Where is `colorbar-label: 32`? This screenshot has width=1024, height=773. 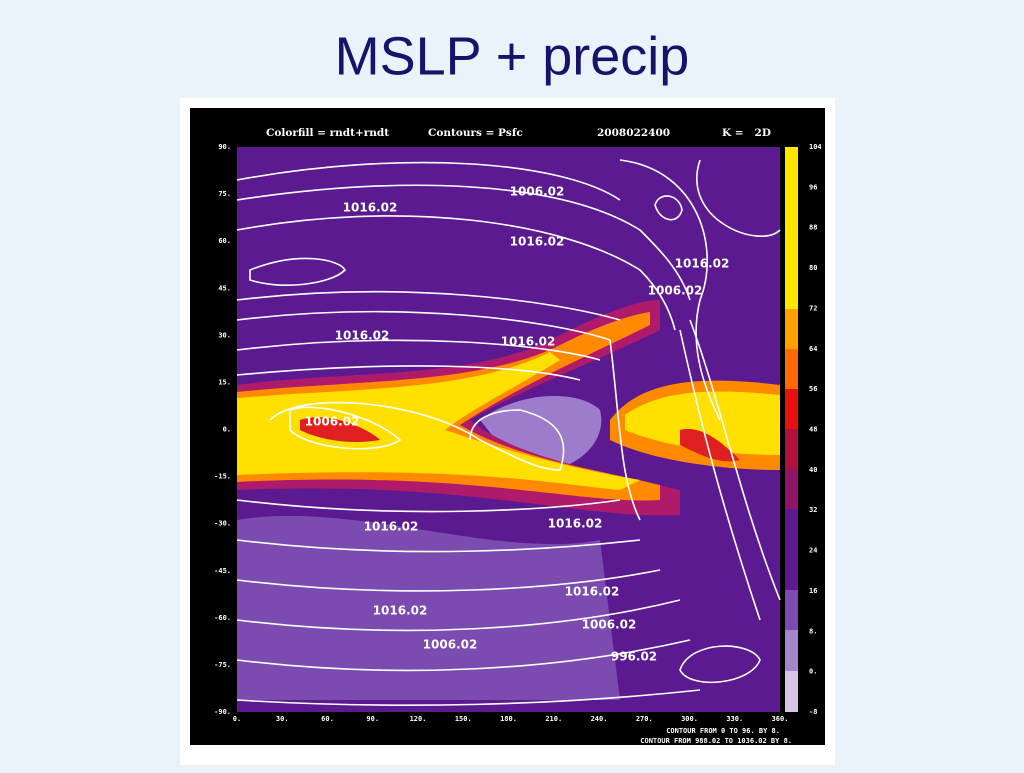 colorbar-label: 32 is located at coordinates (813, 510).